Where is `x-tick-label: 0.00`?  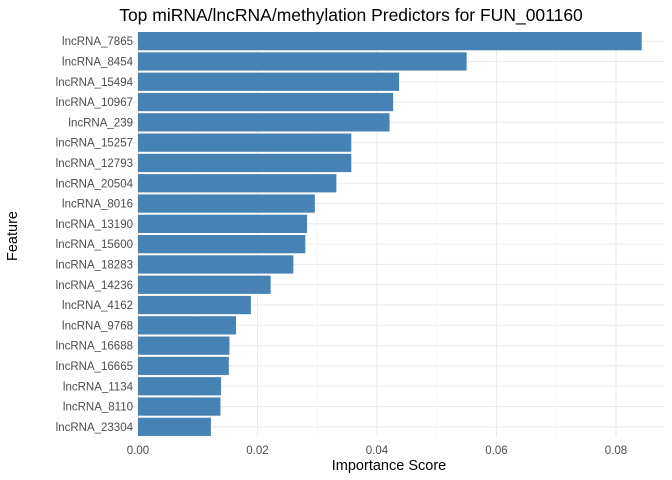
x-tick-label: 0.00 is located at coordinates (138, 451).